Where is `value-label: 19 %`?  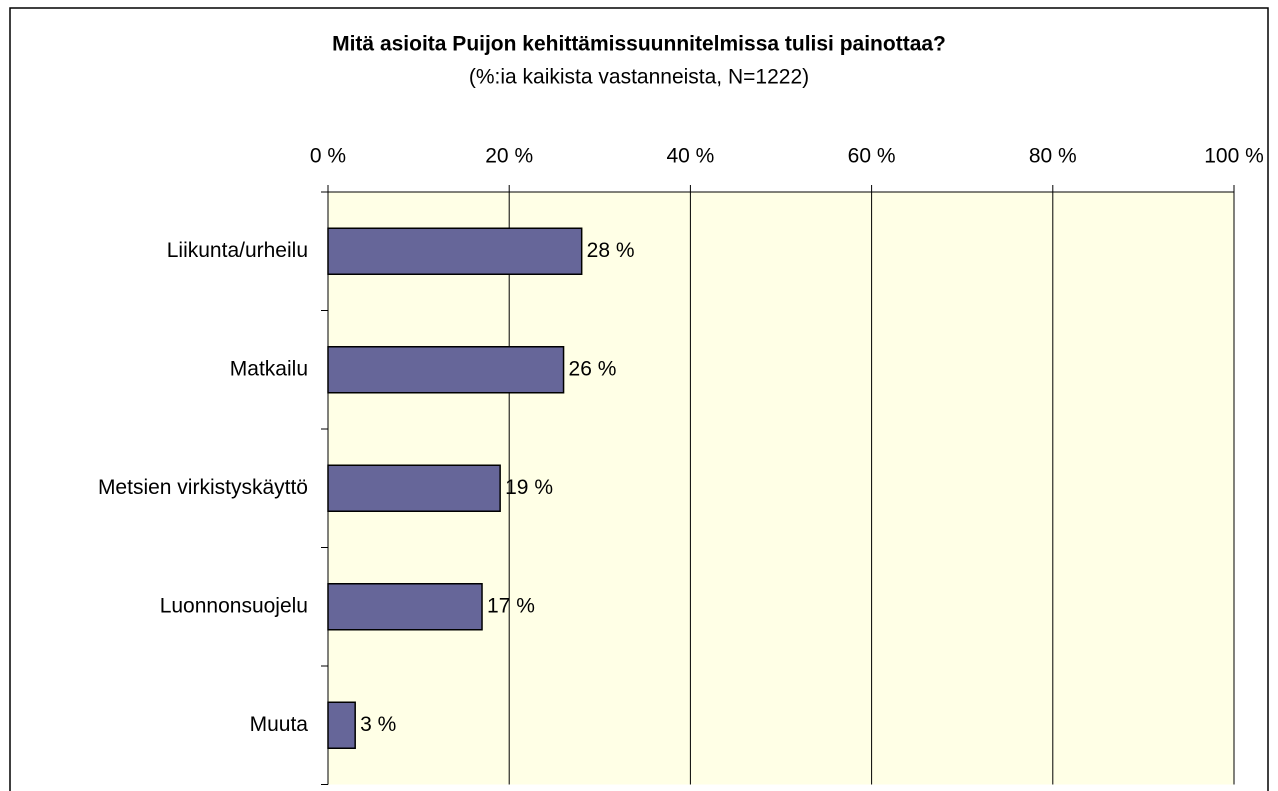
value-label: 19 % is located at coordinates (529, 487).